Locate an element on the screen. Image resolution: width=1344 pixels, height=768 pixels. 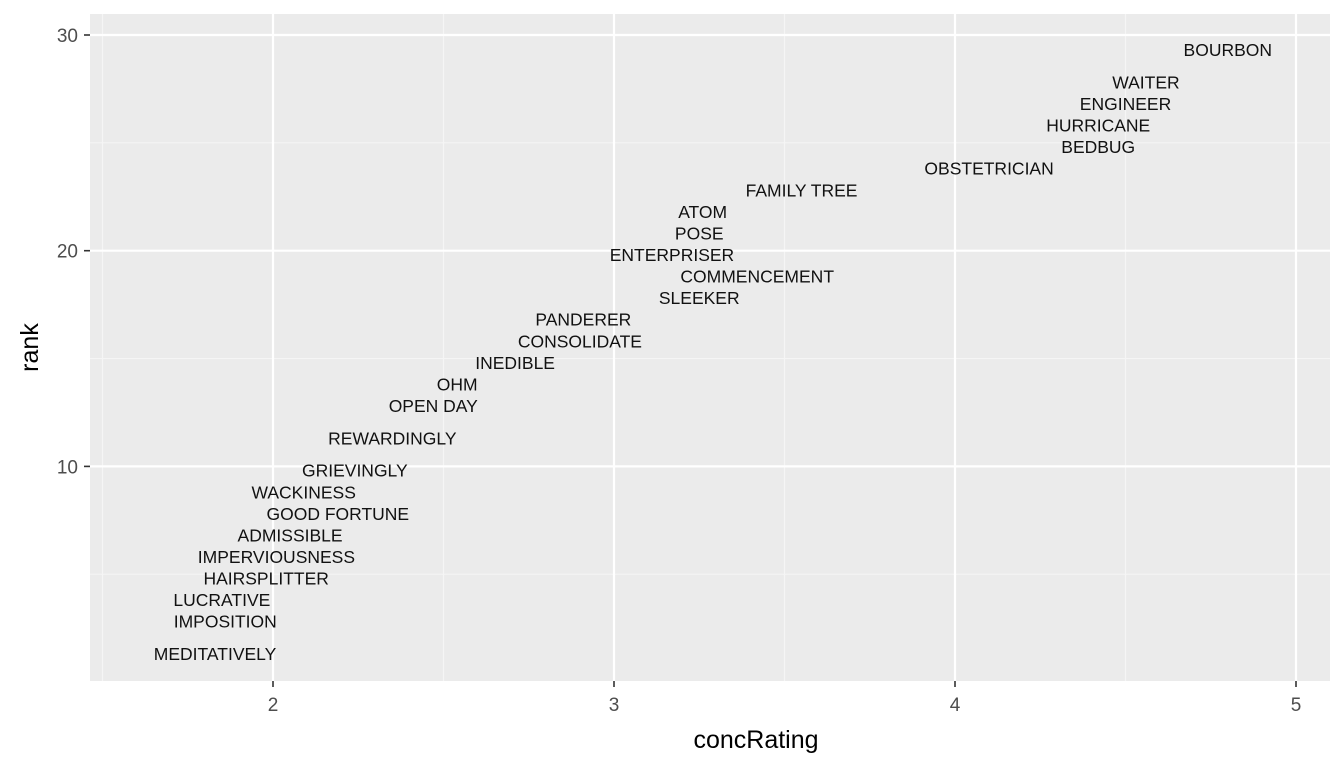
y-tick-label: 30 is located at coordinates (67, 36).